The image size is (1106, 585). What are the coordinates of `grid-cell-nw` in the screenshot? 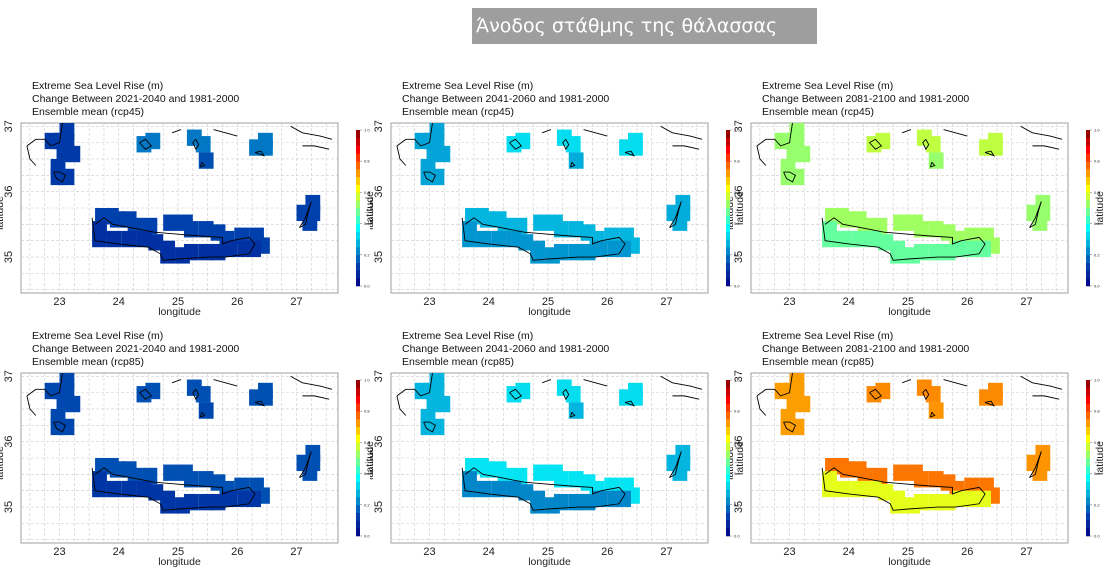 It's located at (443, 154).